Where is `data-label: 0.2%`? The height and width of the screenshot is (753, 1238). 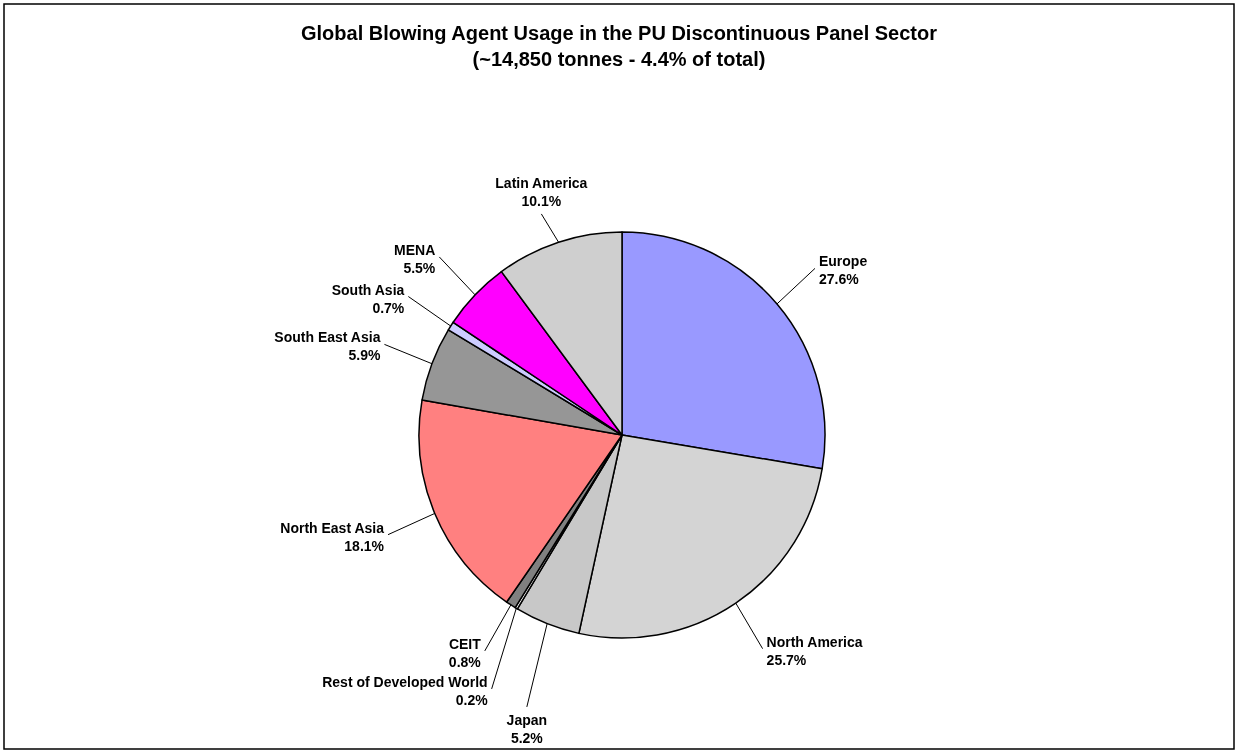 data-label: 0.2% is located at coordinates (472, 699).